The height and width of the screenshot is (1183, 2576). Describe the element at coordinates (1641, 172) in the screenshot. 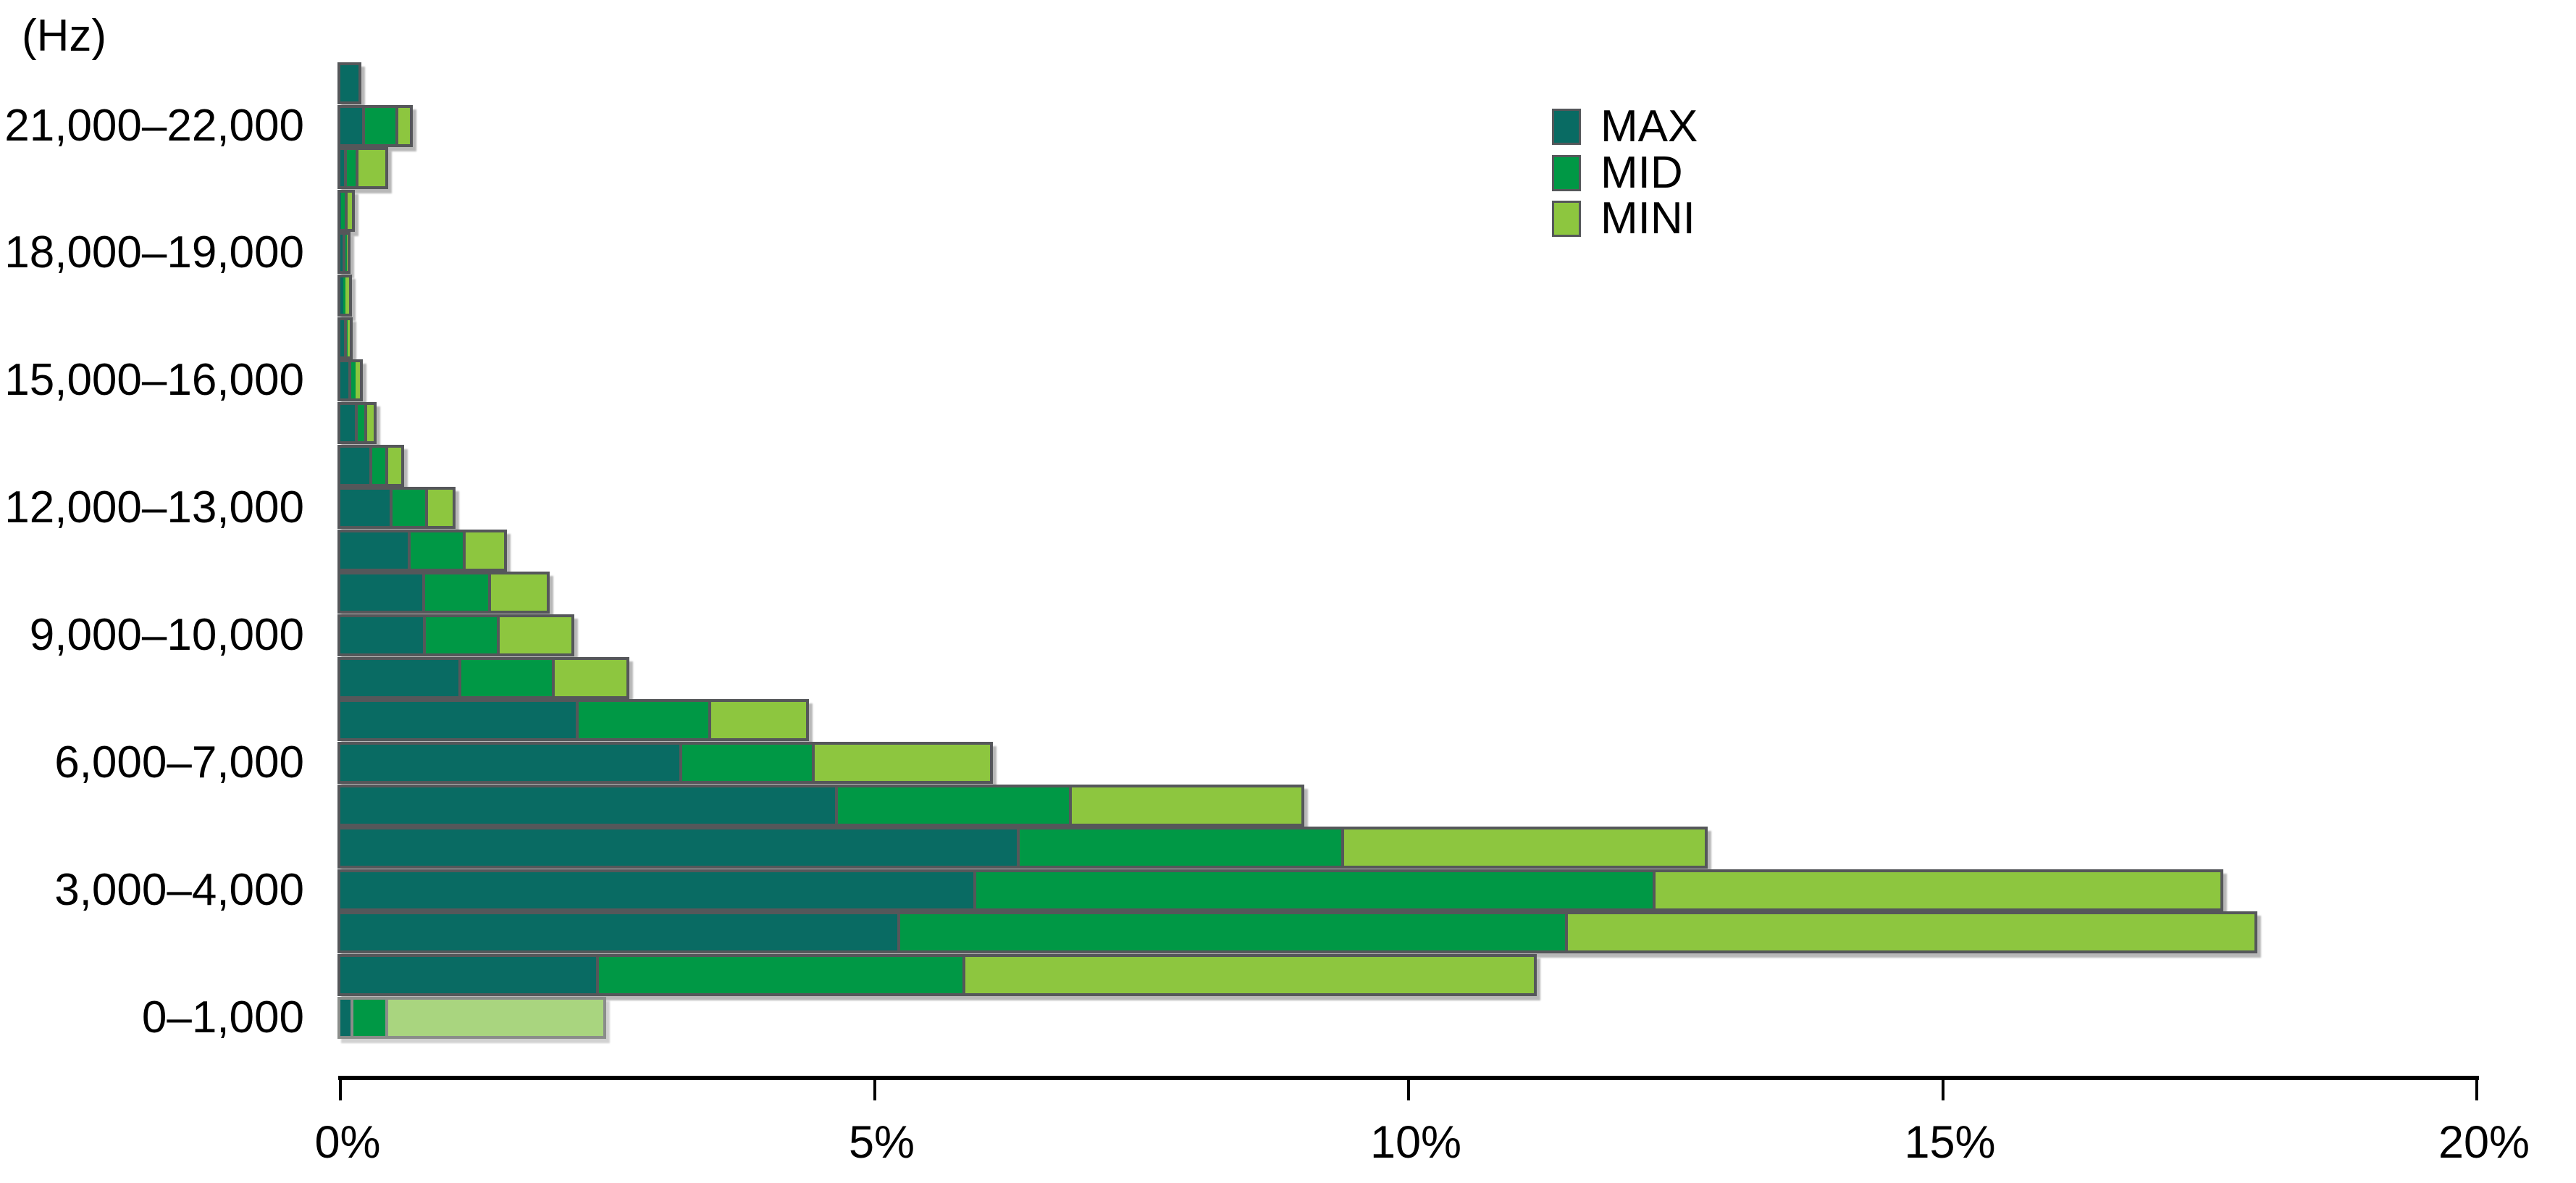

I see `legend-label-mid: MID` at that location.